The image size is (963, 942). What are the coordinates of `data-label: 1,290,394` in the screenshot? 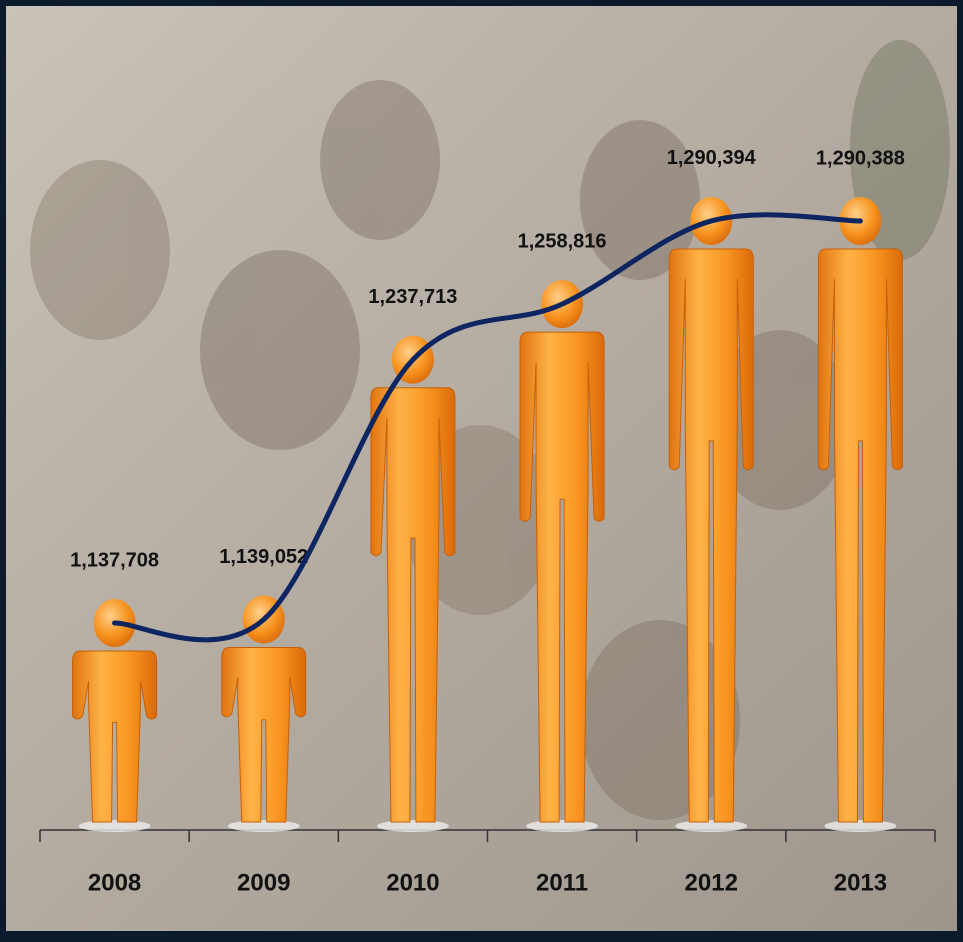 It's located at (712, 158).